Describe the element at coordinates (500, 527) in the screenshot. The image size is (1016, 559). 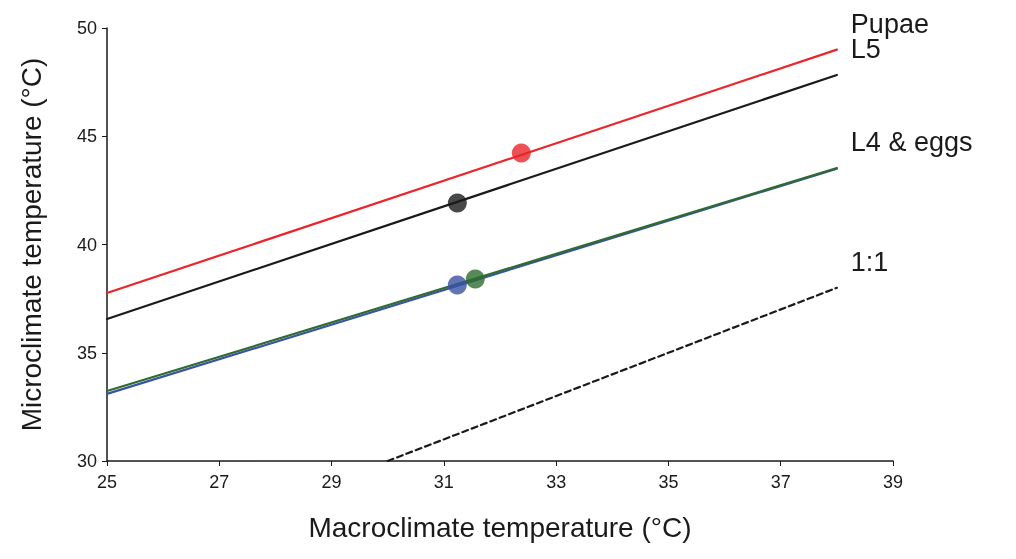
I see `x-axis-title: Macroclimate temperature (°C)` at that location.